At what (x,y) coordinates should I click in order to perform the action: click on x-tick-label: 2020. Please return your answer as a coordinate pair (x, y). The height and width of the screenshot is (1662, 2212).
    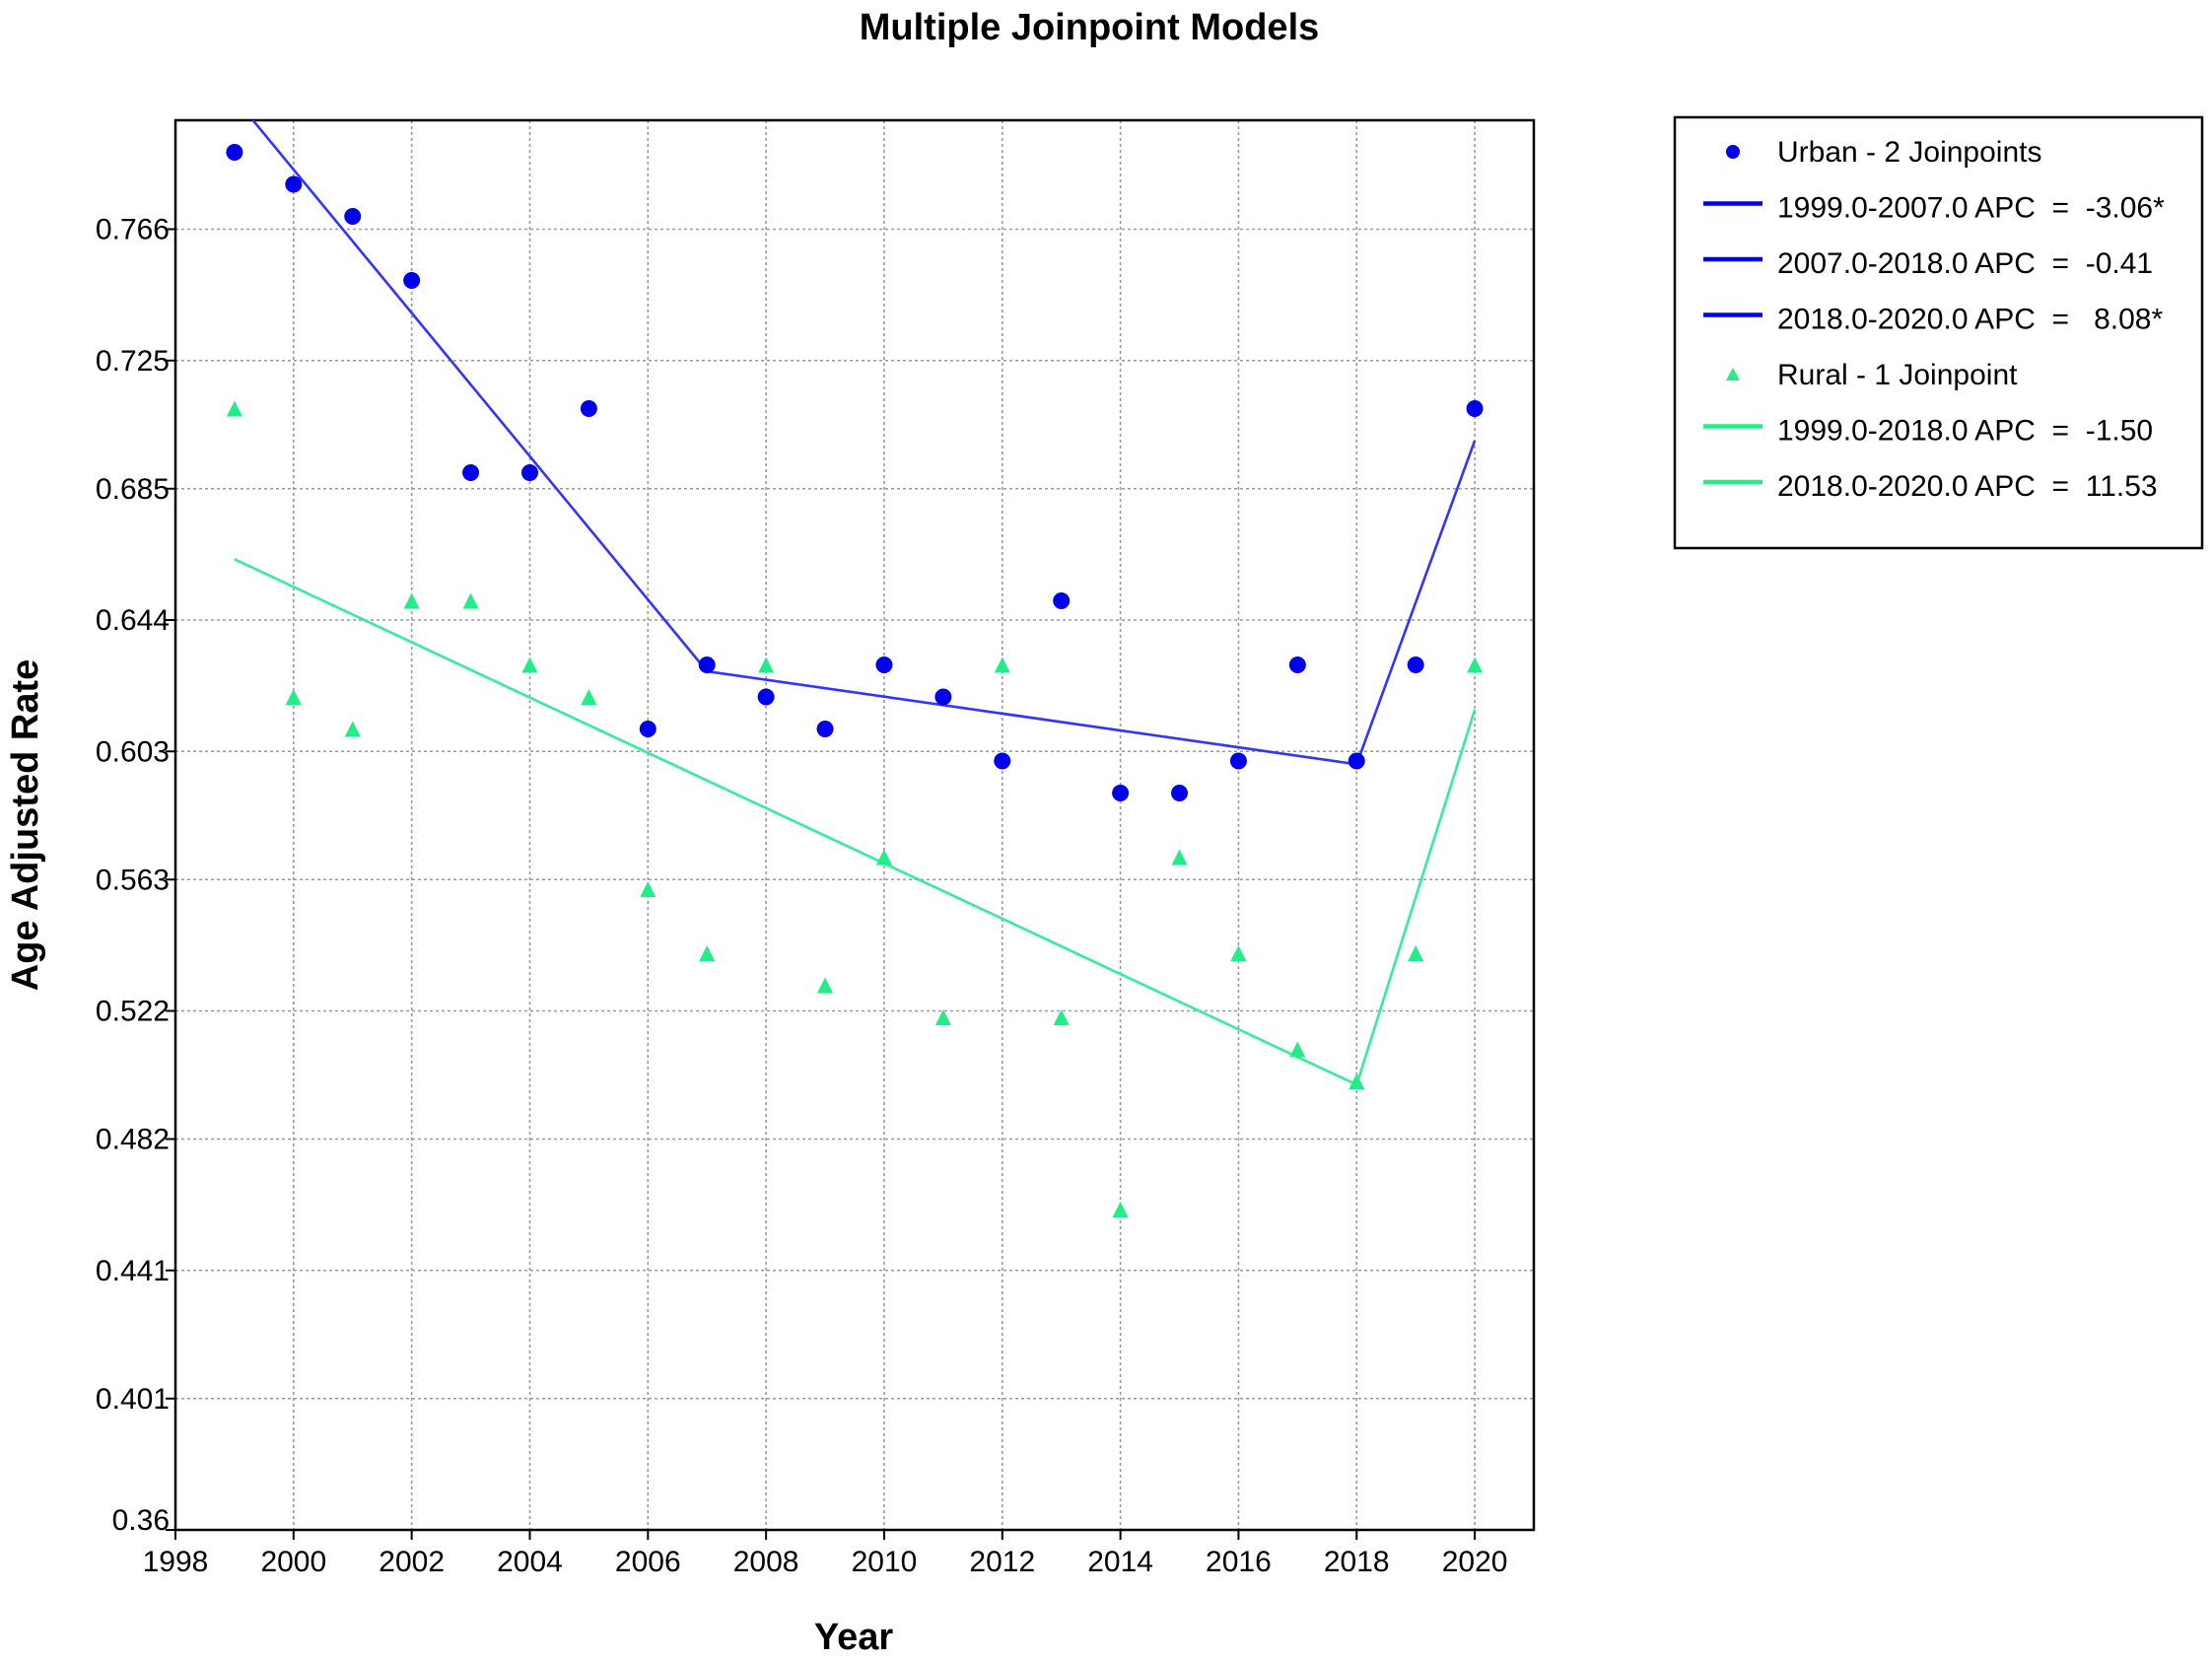
    Looking at the image, I should click on (1475, 1562).